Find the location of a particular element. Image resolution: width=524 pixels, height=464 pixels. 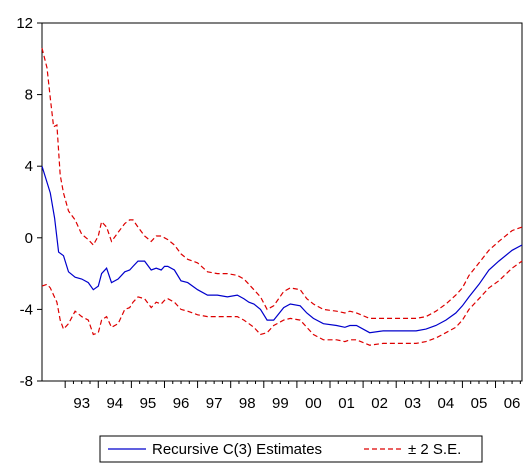

x-tick-label: 04 is located at coordinates (446, 403).